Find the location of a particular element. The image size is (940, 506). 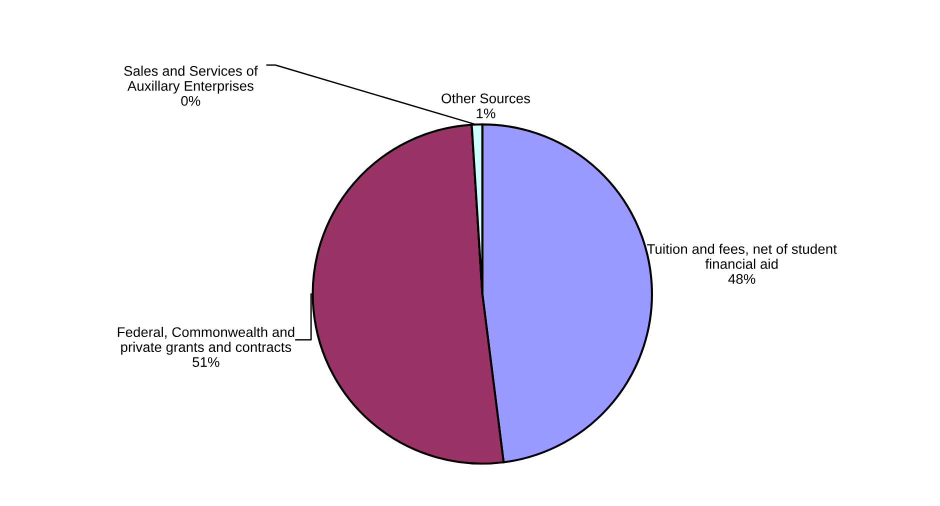

data-label: 48% is located at coordinates (742, 279).